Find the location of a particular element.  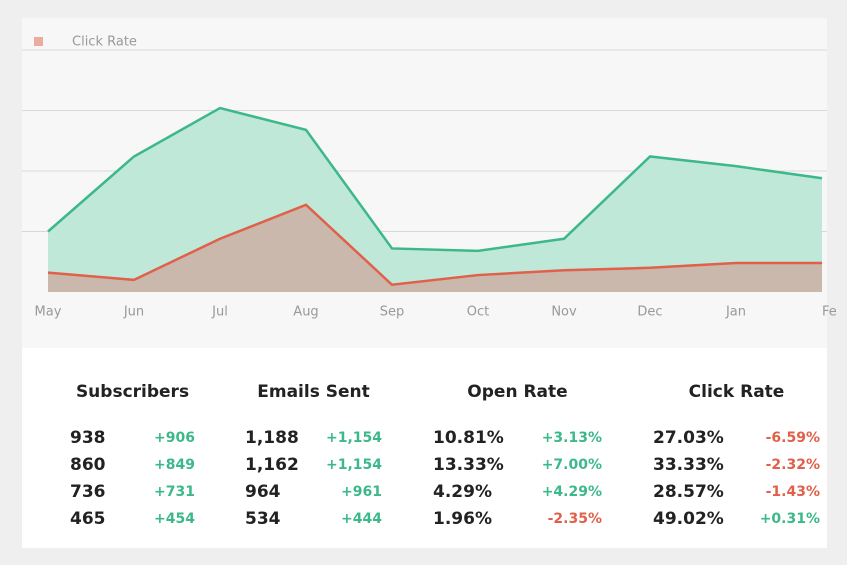

cell-value: 465 is located at coordinates (88, 519).